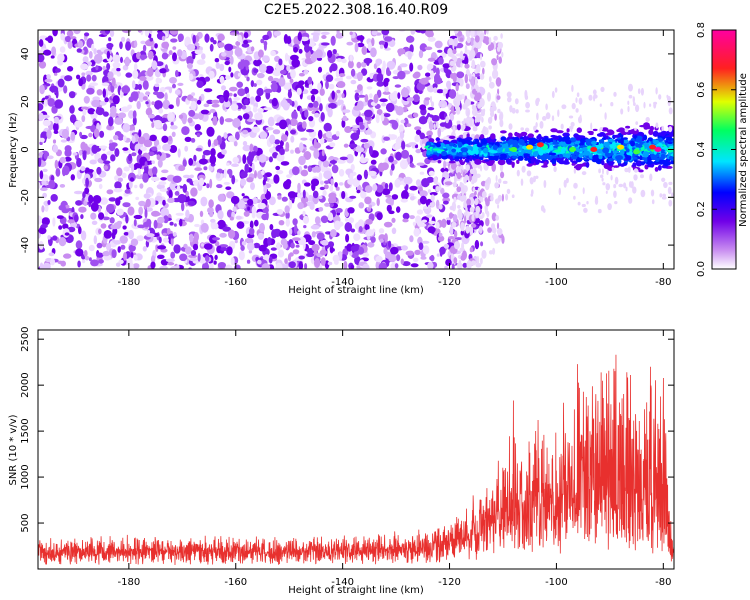 The image size is (750, 600). Describe the element at coordinates (342, 75) in the screenshot. I see `spectrogram-cell-2025` at that location.